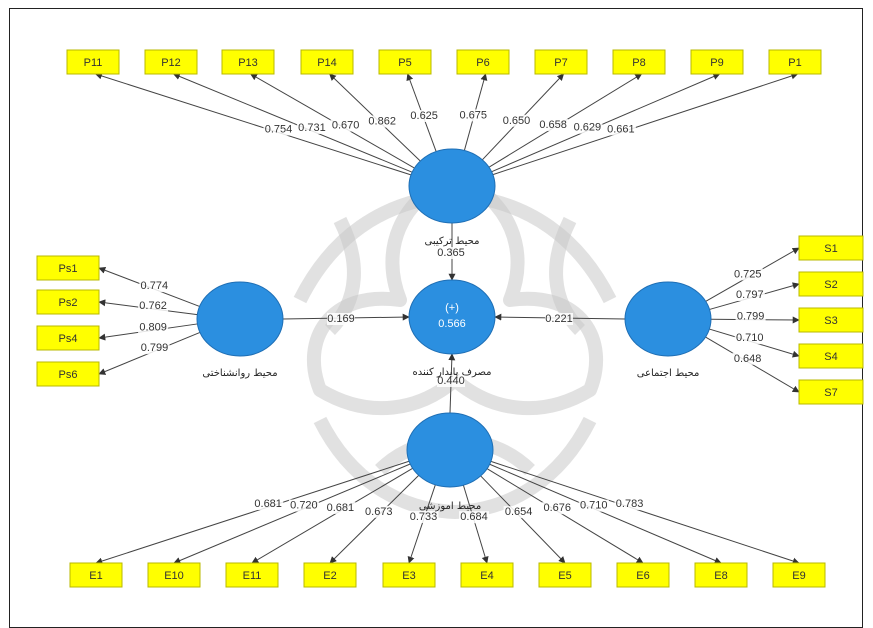  Describe the element at coordinates (450, 506) in the screenshot. I see `latent-label: محیط اموزشی` at that location.